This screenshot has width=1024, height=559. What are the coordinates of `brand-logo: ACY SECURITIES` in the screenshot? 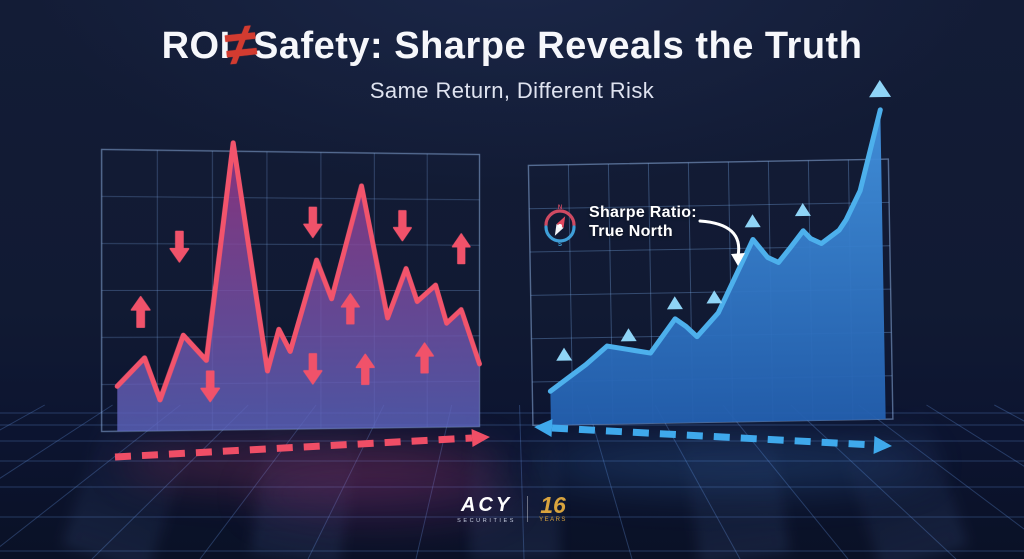 It's located at (486, 509).